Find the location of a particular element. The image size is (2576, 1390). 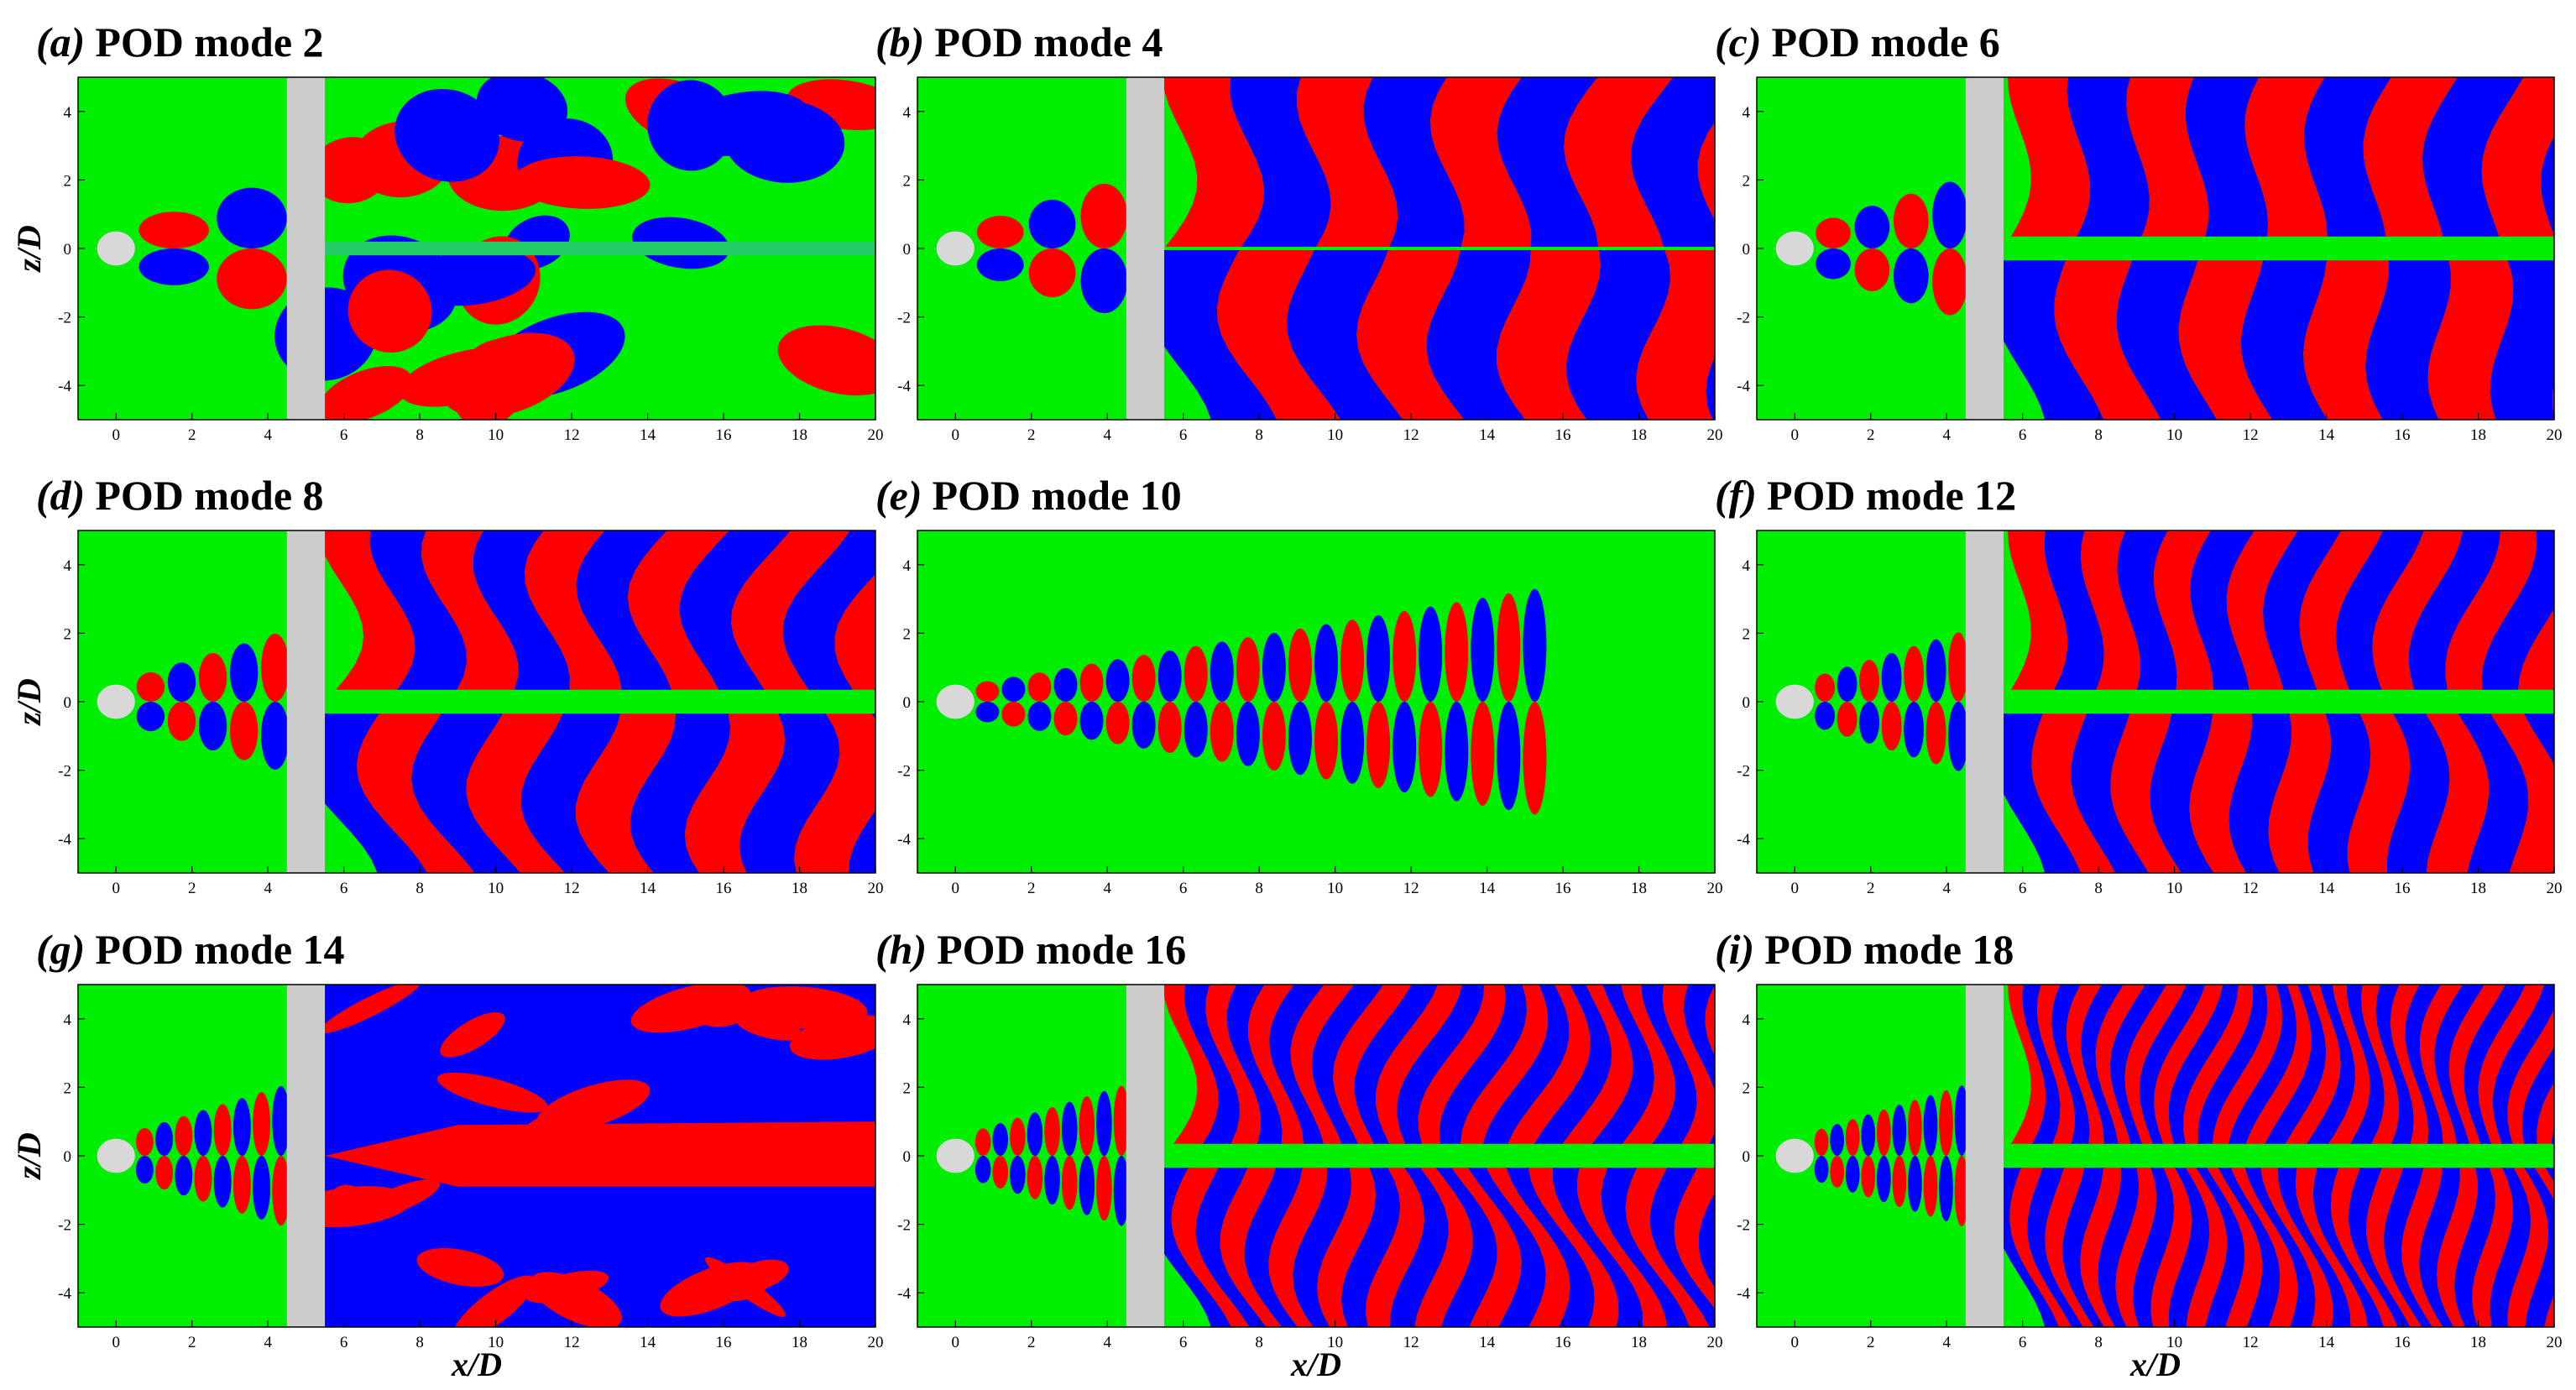

panel-title: (c) POD mode 6 is located at coordinates (1857, 41).